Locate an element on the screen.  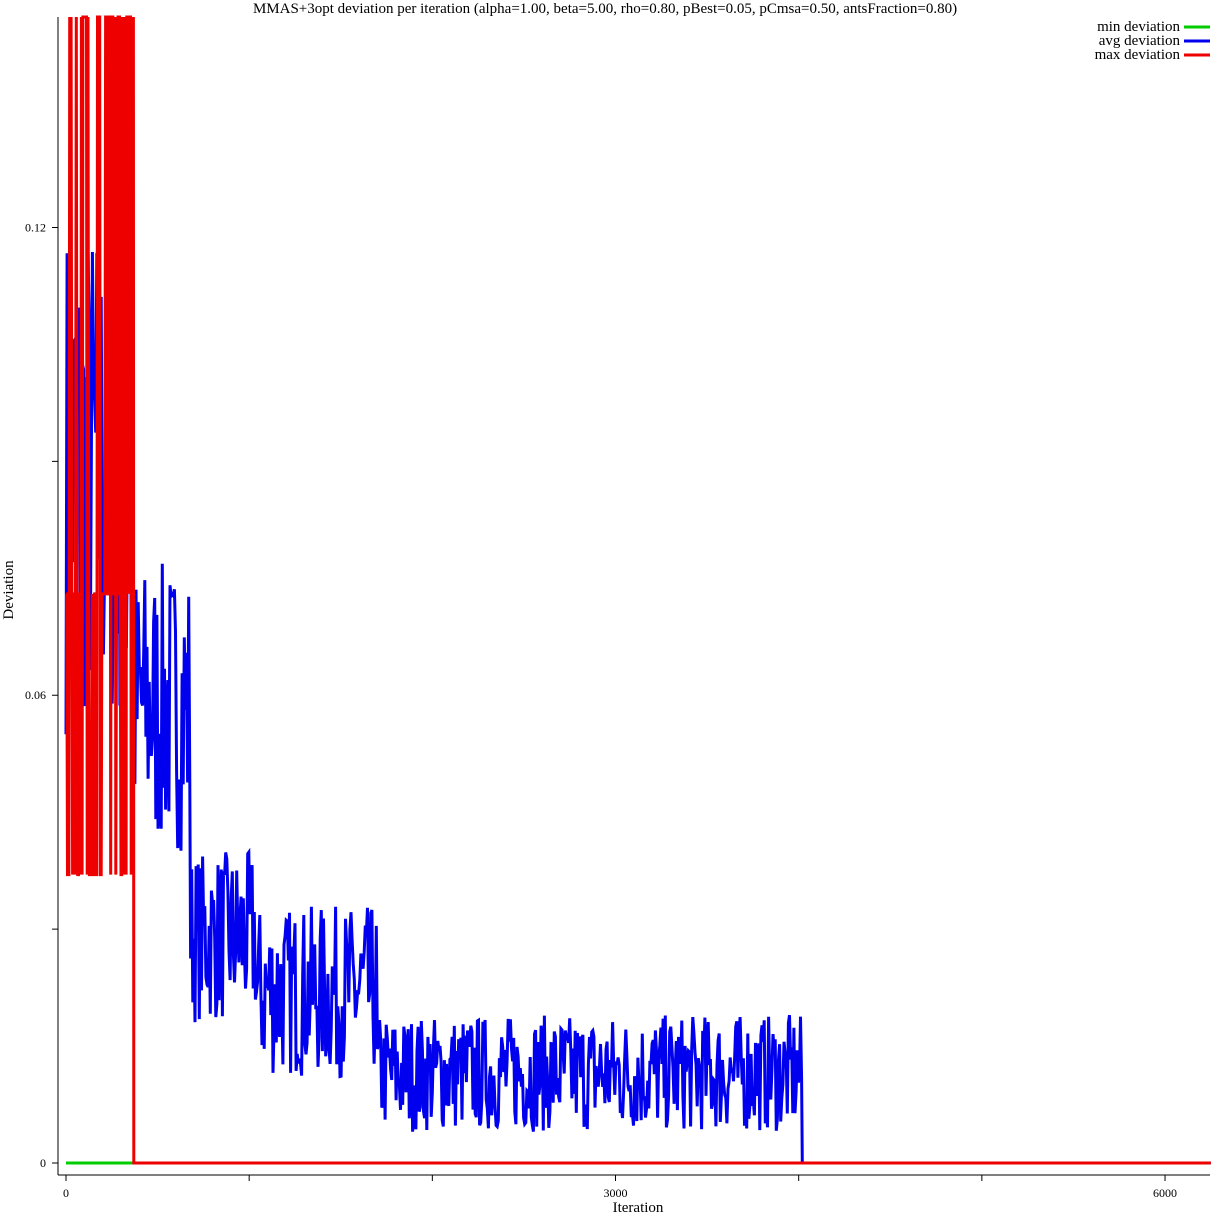
legend-label: avg deviation is located at coordinates (1140, 41).